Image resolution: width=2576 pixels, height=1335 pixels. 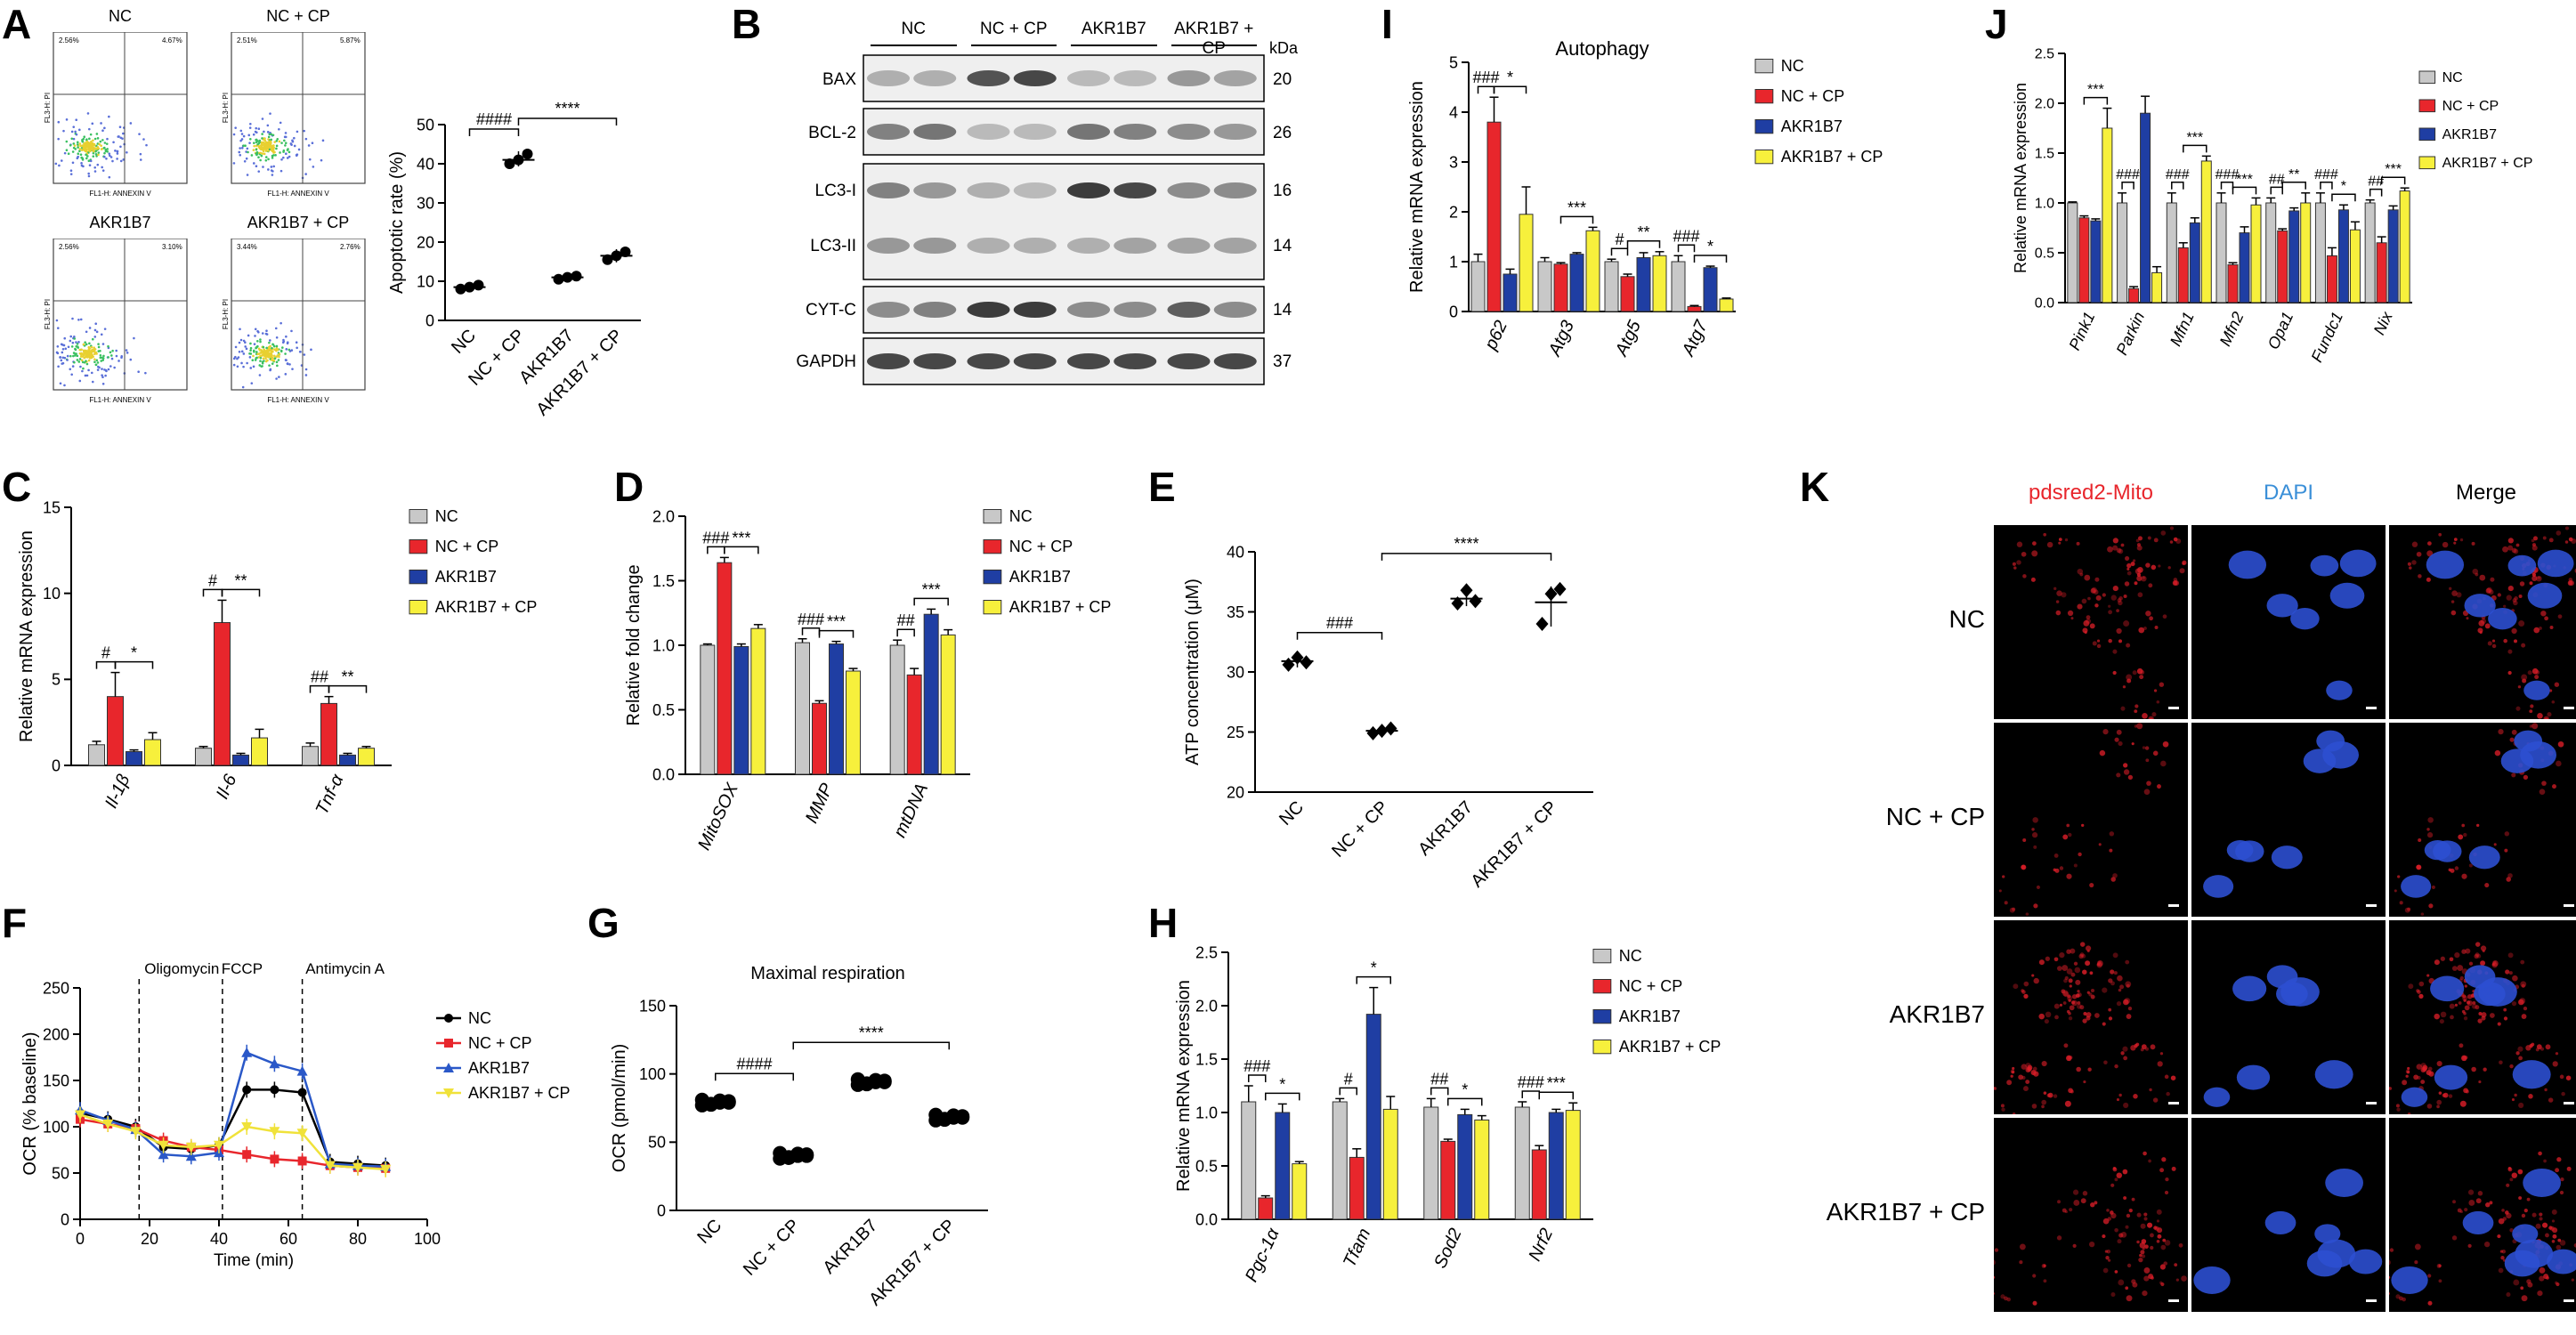 I want to click on scale-bar, so click(x=2569, y=708).